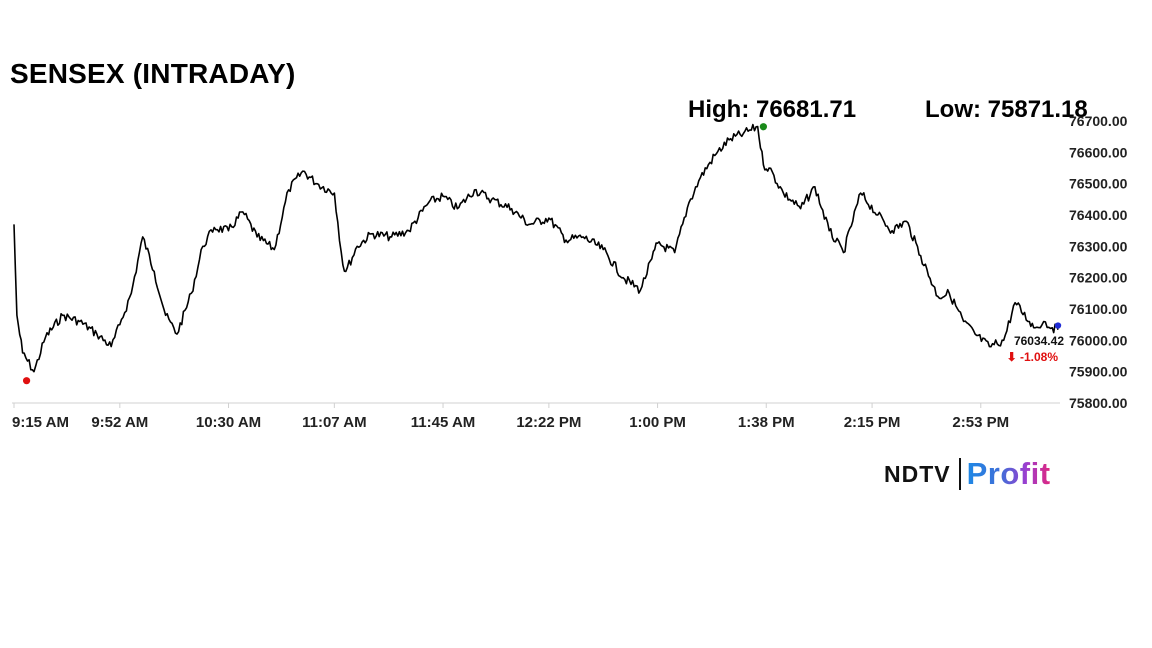  I want to click on y-tick-label: 76300.00, so click(1098, 246).